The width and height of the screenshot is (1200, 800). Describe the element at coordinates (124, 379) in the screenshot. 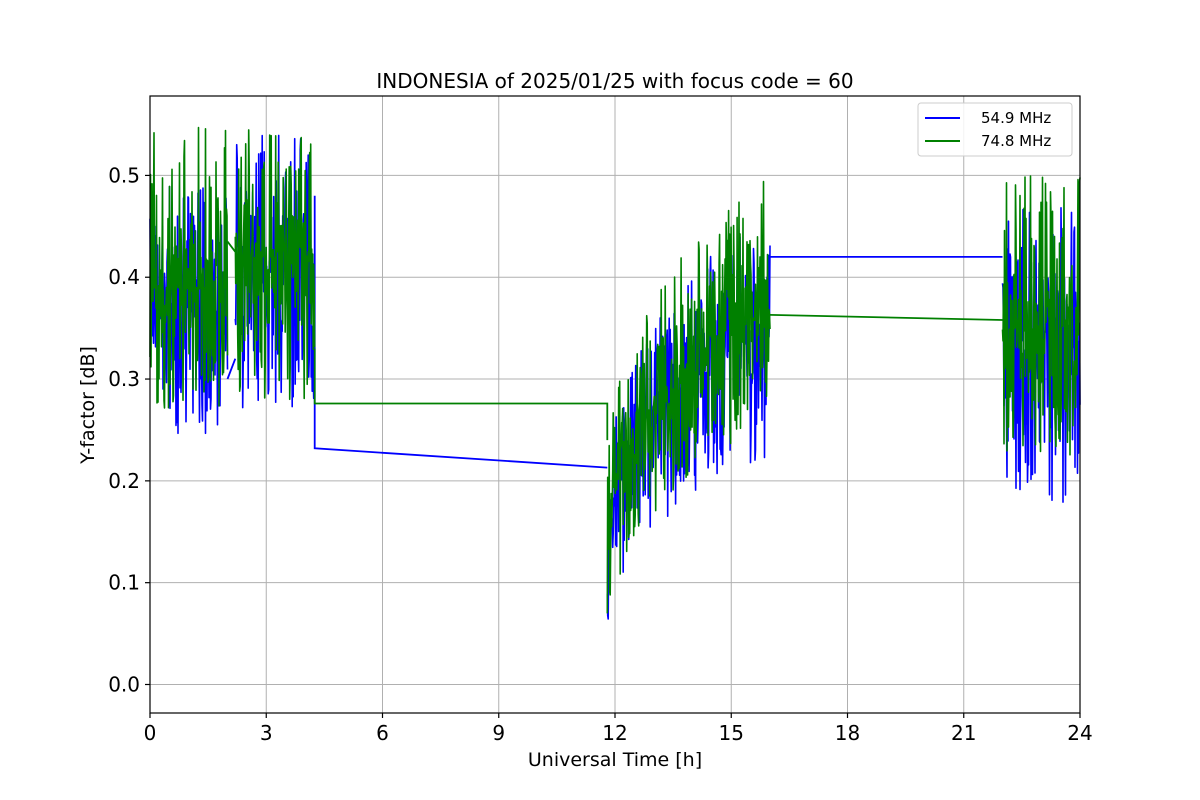

I see `y-tick-label: 0.3` at that location.